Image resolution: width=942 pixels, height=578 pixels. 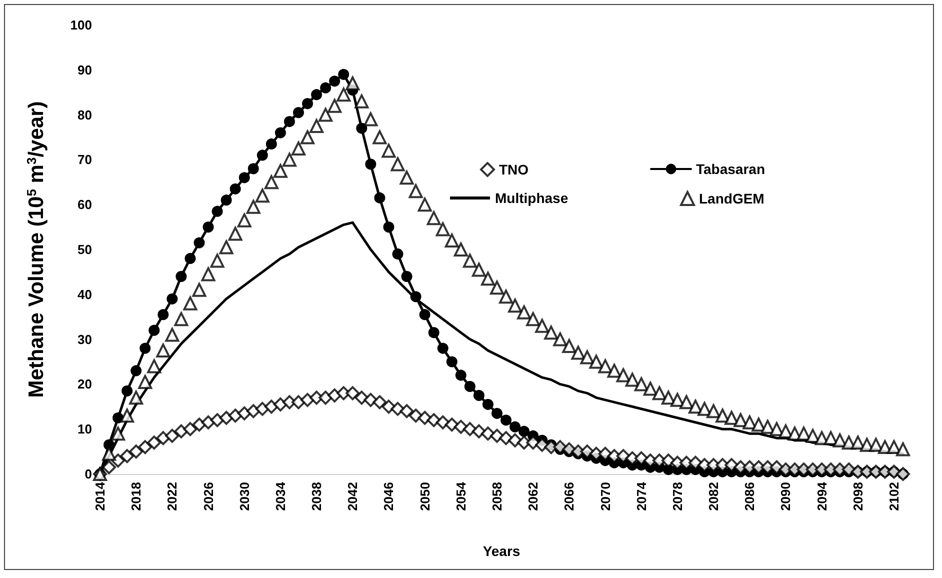 I want to click on y-tick-label: 0, so click(x=88, y=474).